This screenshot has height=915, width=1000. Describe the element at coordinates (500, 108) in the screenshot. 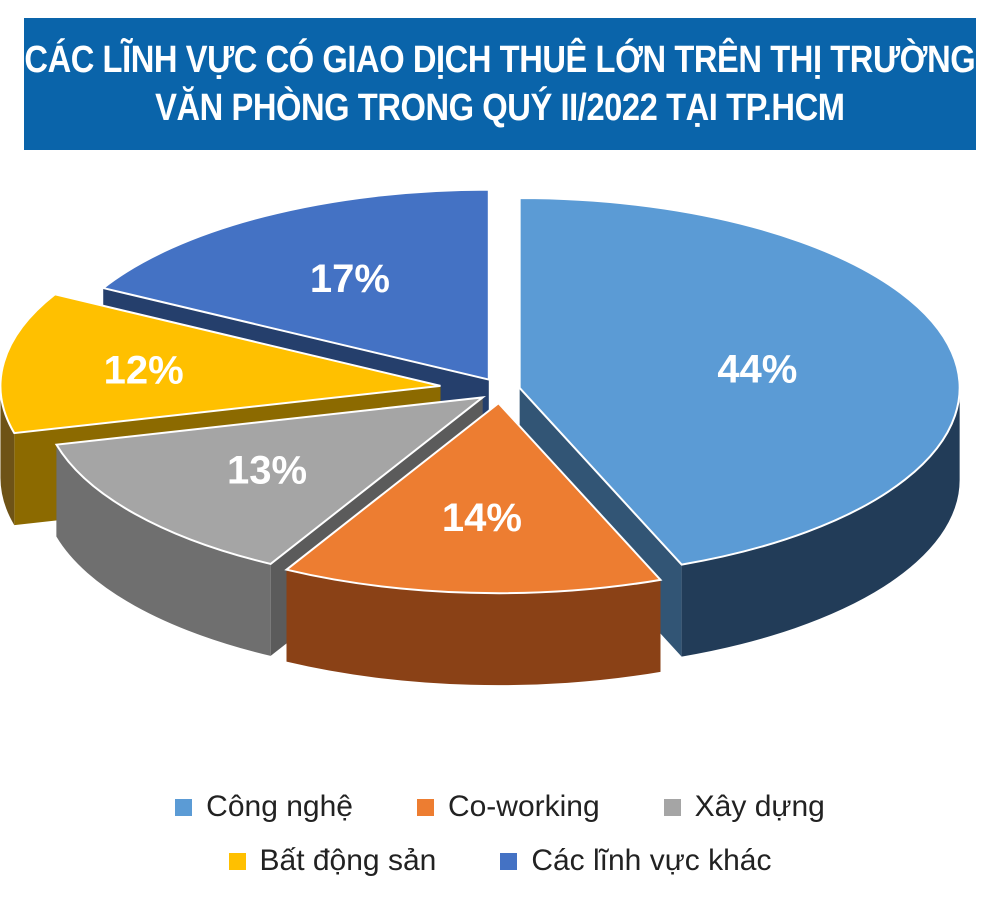

I see `chart-title-line-2: VĂN PHÒNG TRONG QUÝ II/2022 TẠI TP.HCM` at that location.